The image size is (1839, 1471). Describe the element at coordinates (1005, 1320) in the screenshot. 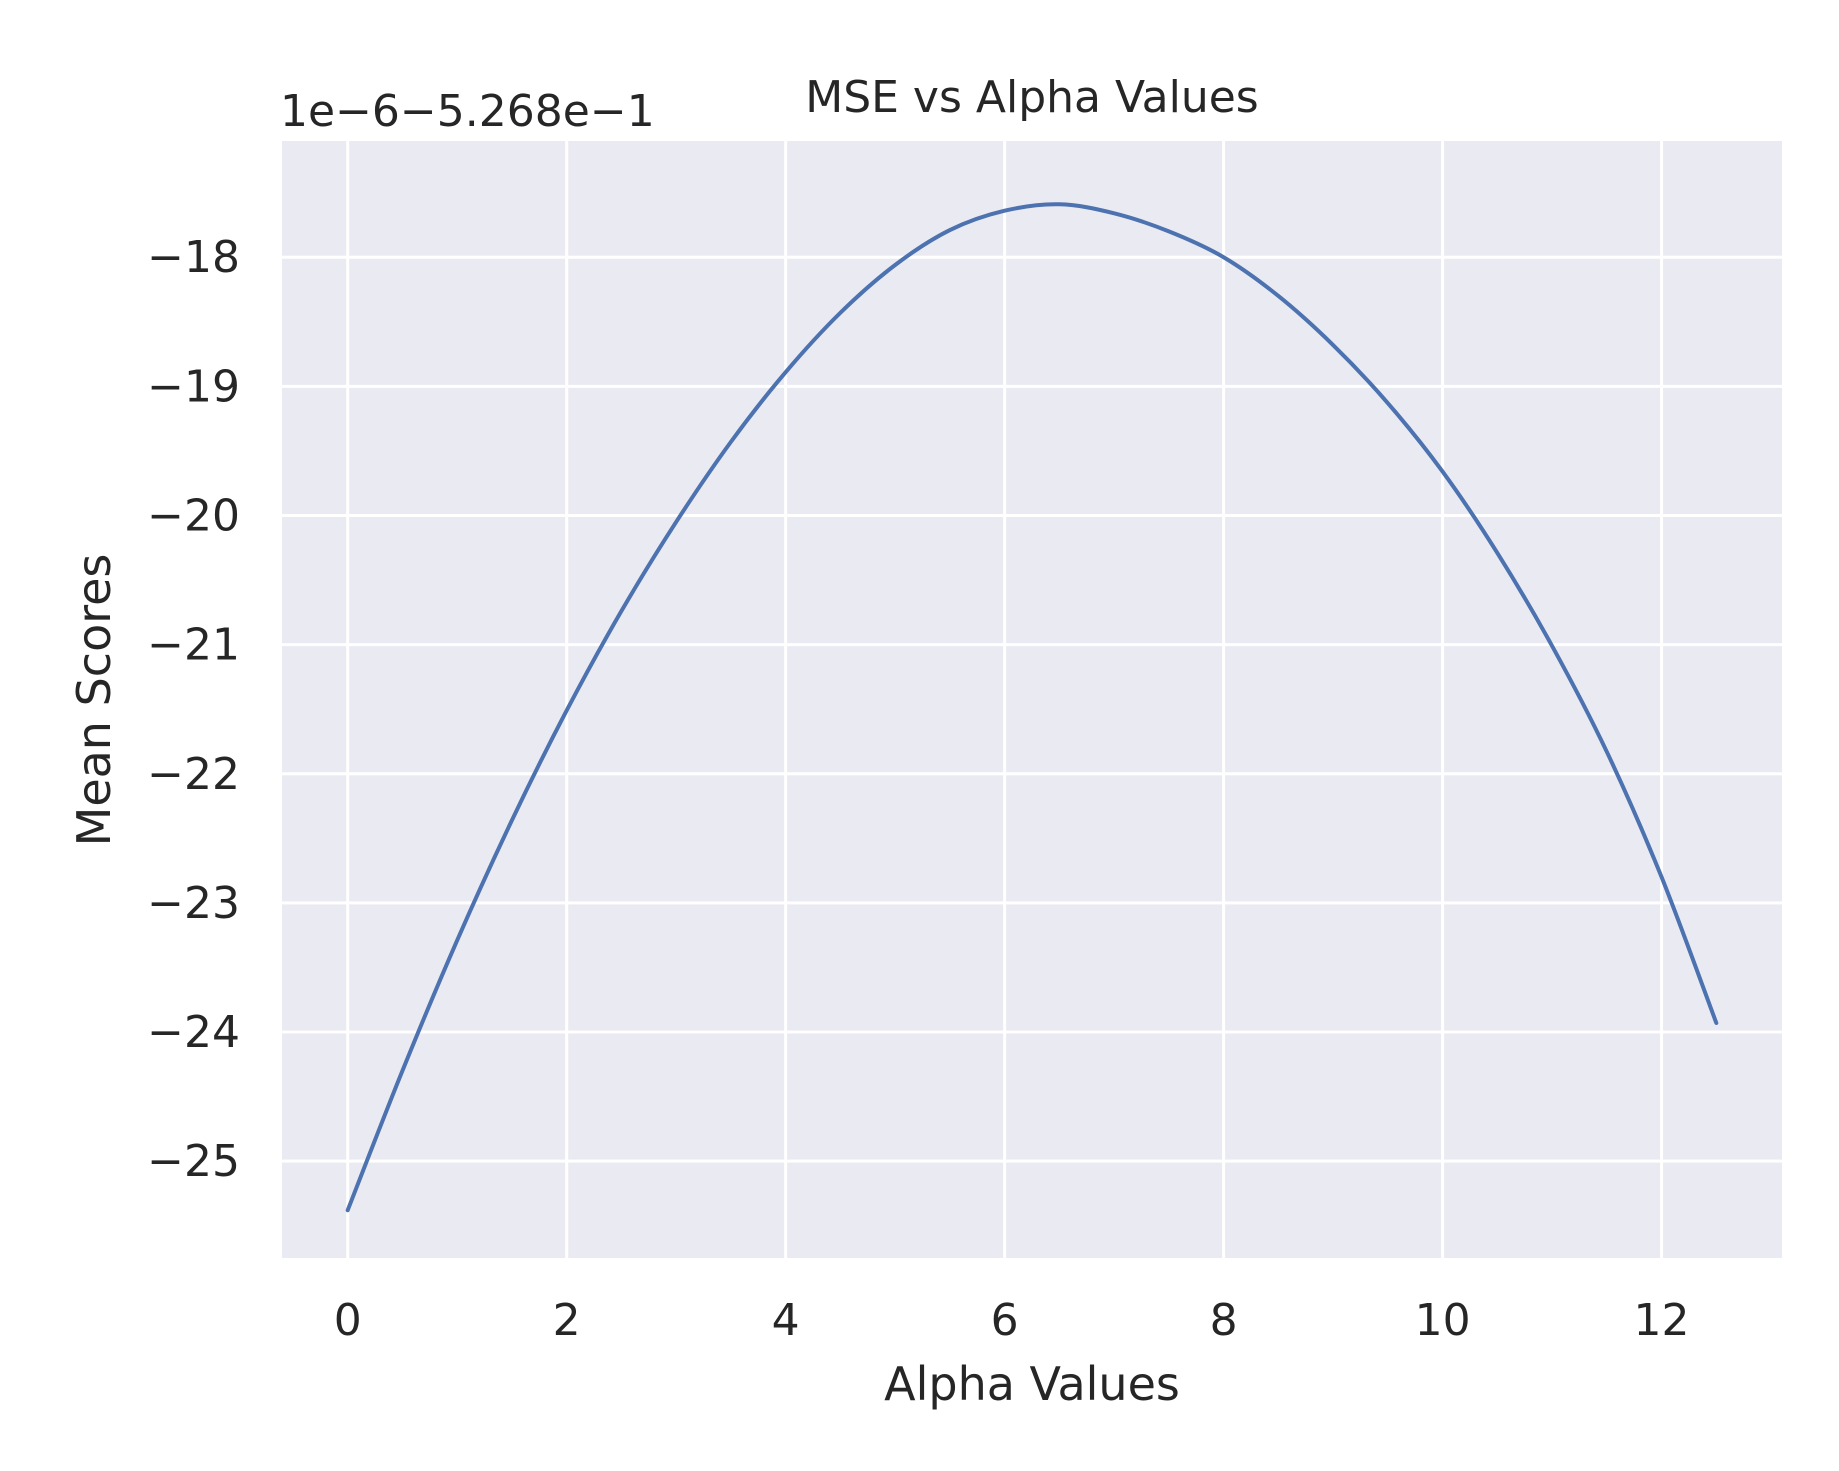

I see `x-tick-label: 6` at that location.